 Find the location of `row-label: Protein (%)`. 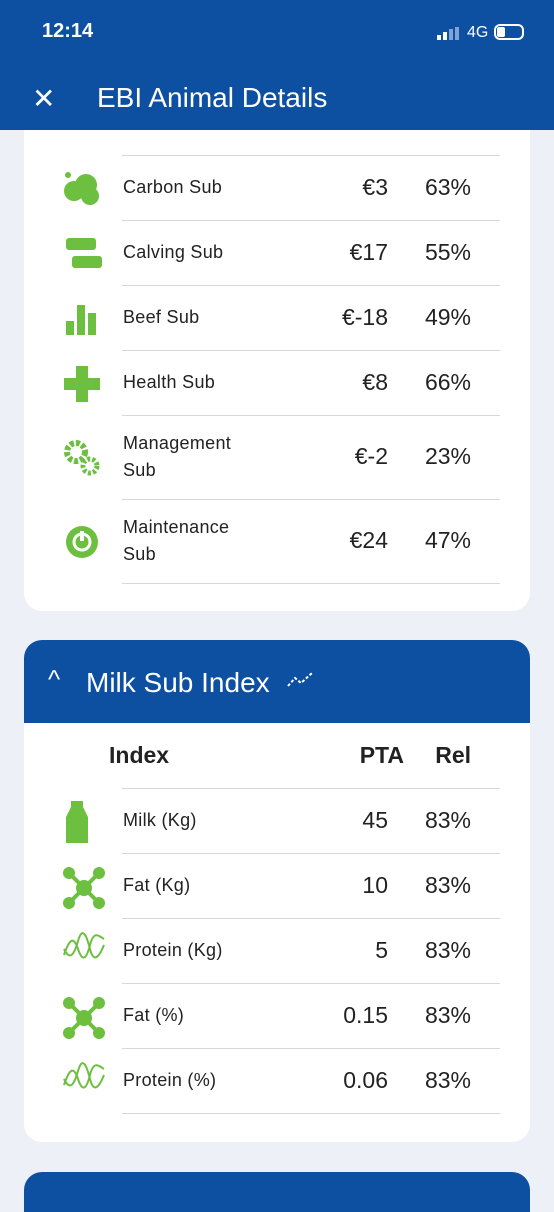

row-label: Protein (%) is located at coordinates (170, 1079).